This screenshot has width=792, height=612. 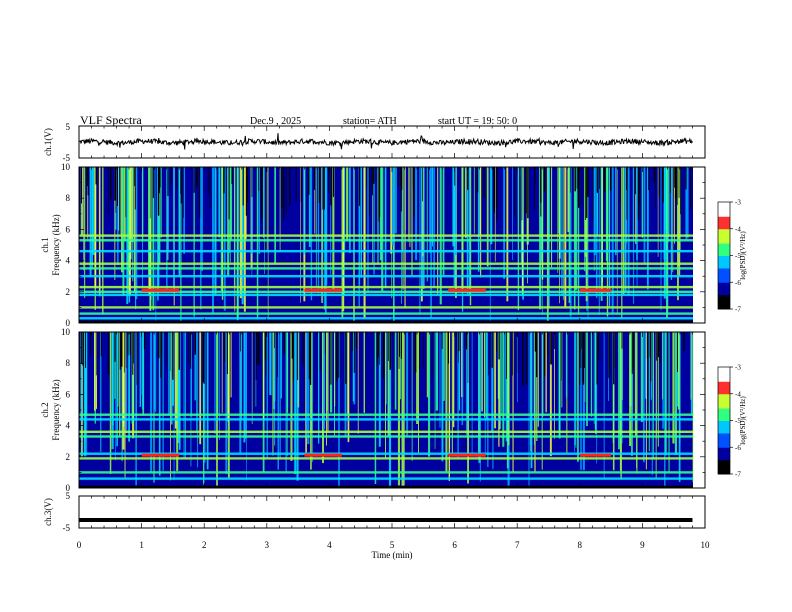 What do you see at coordinates (66, 245) in the screenshot?
I see `ch1-spectrogram-ytick-labels: 0 2 4 6 8 10` at bounding box center [66, 245].